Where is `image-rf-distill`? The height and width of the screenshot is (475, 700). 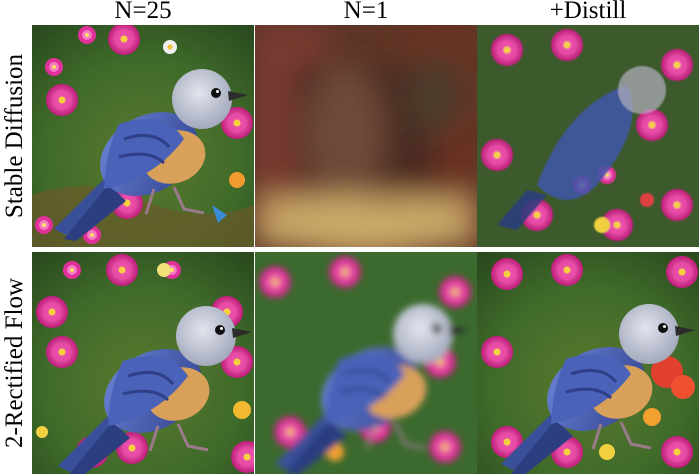
image-rf-distill is located at coordinates (588, 363).